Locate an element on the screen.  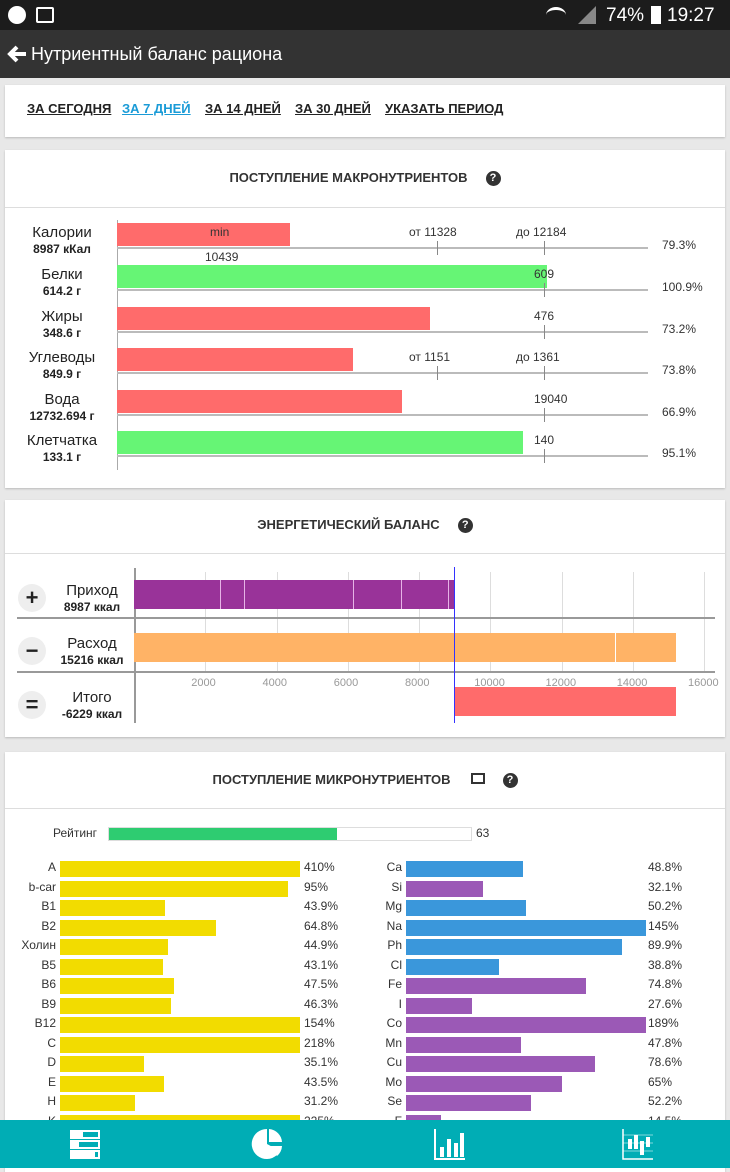
micro-percent: 44.9% is located at coordinates (321, 945).